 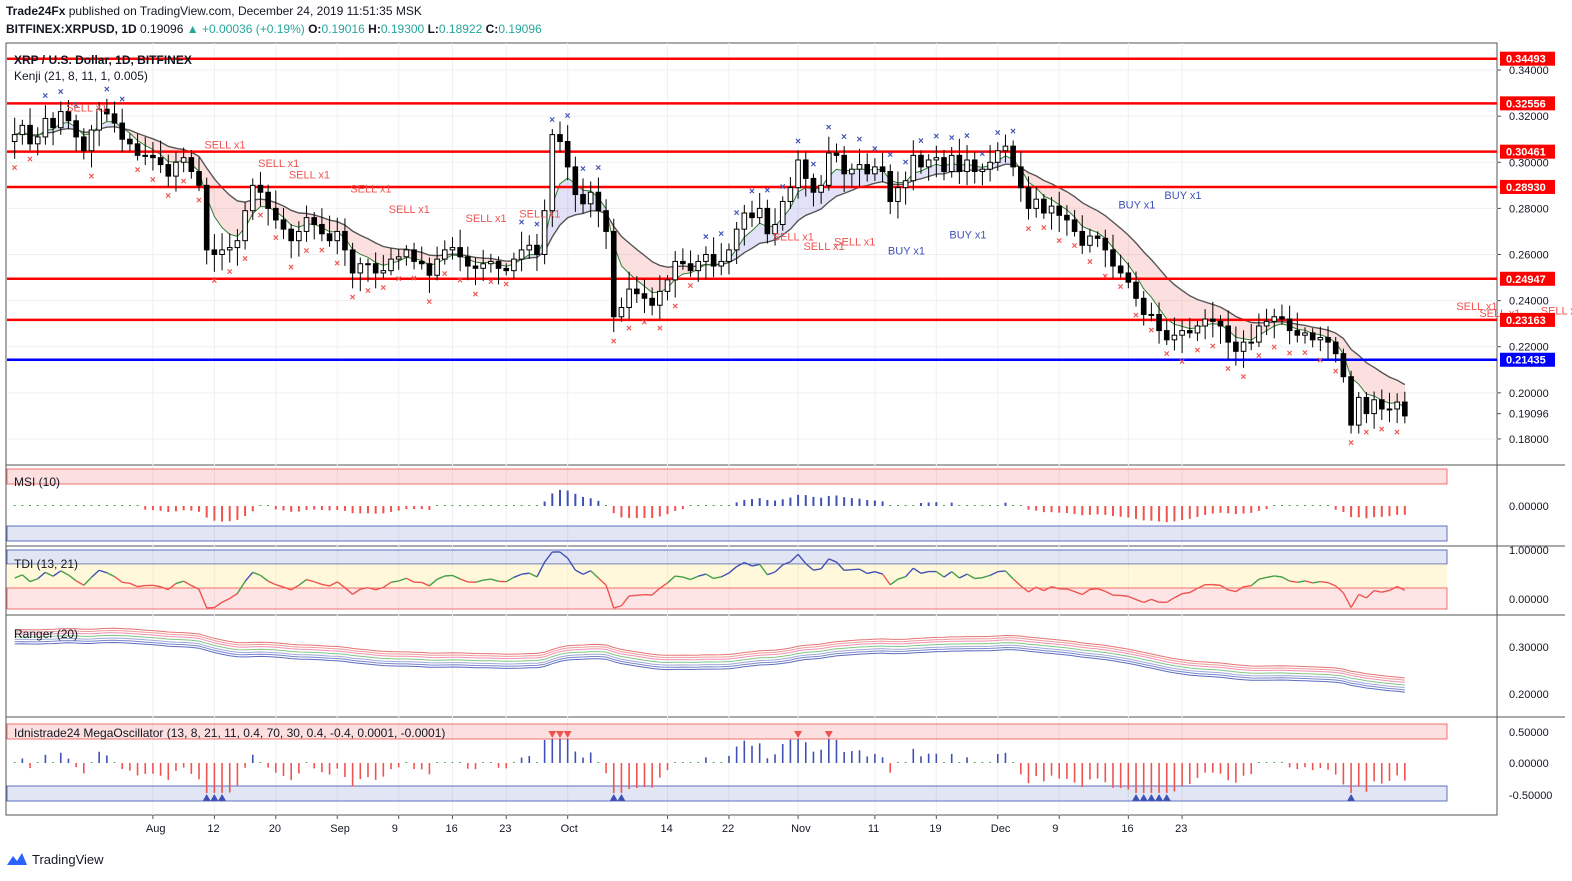 What do you see at coordinates (1527, 186) in the screenshot?
I see `level-badge` at bounding box center [1527, 186].